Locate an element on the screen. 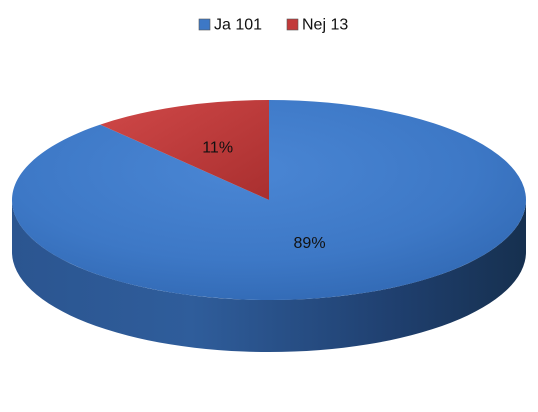  legend-item: Nej 13 is located at coordinates (317, 25).